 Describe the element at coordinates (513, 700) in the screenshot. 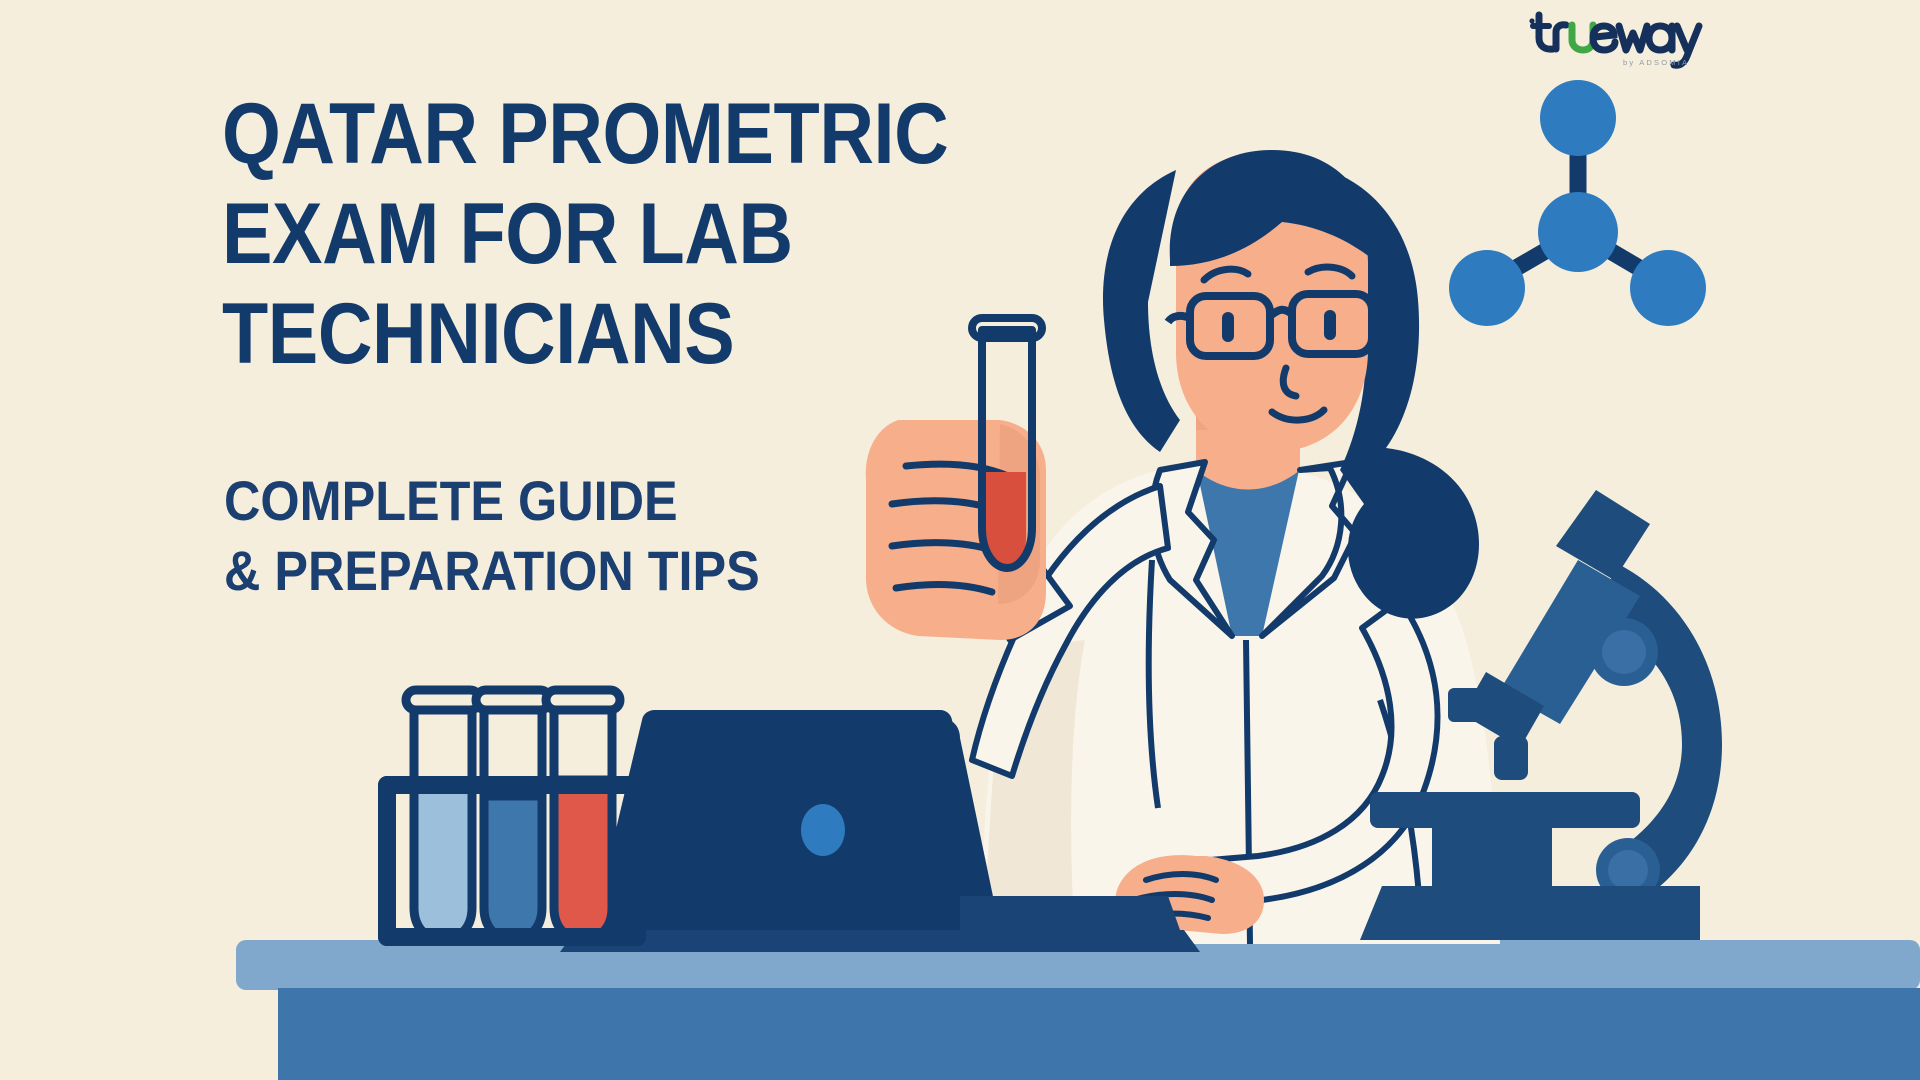

I see `tube-2-rim` at that location.